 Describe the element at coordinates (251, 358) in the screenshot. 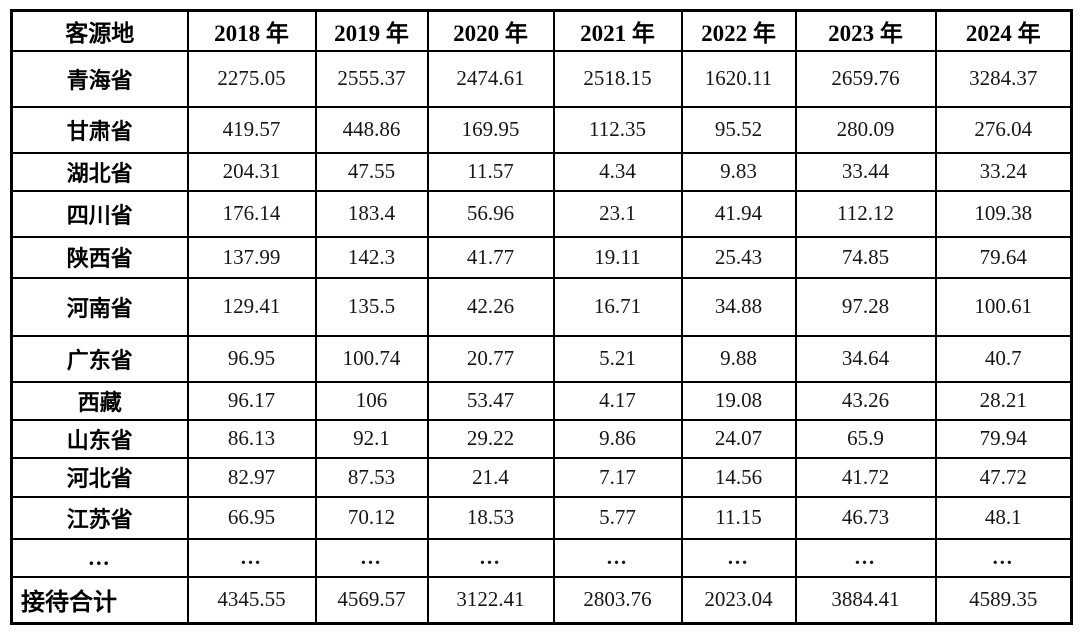

I see `cell: 96.95` at that location.